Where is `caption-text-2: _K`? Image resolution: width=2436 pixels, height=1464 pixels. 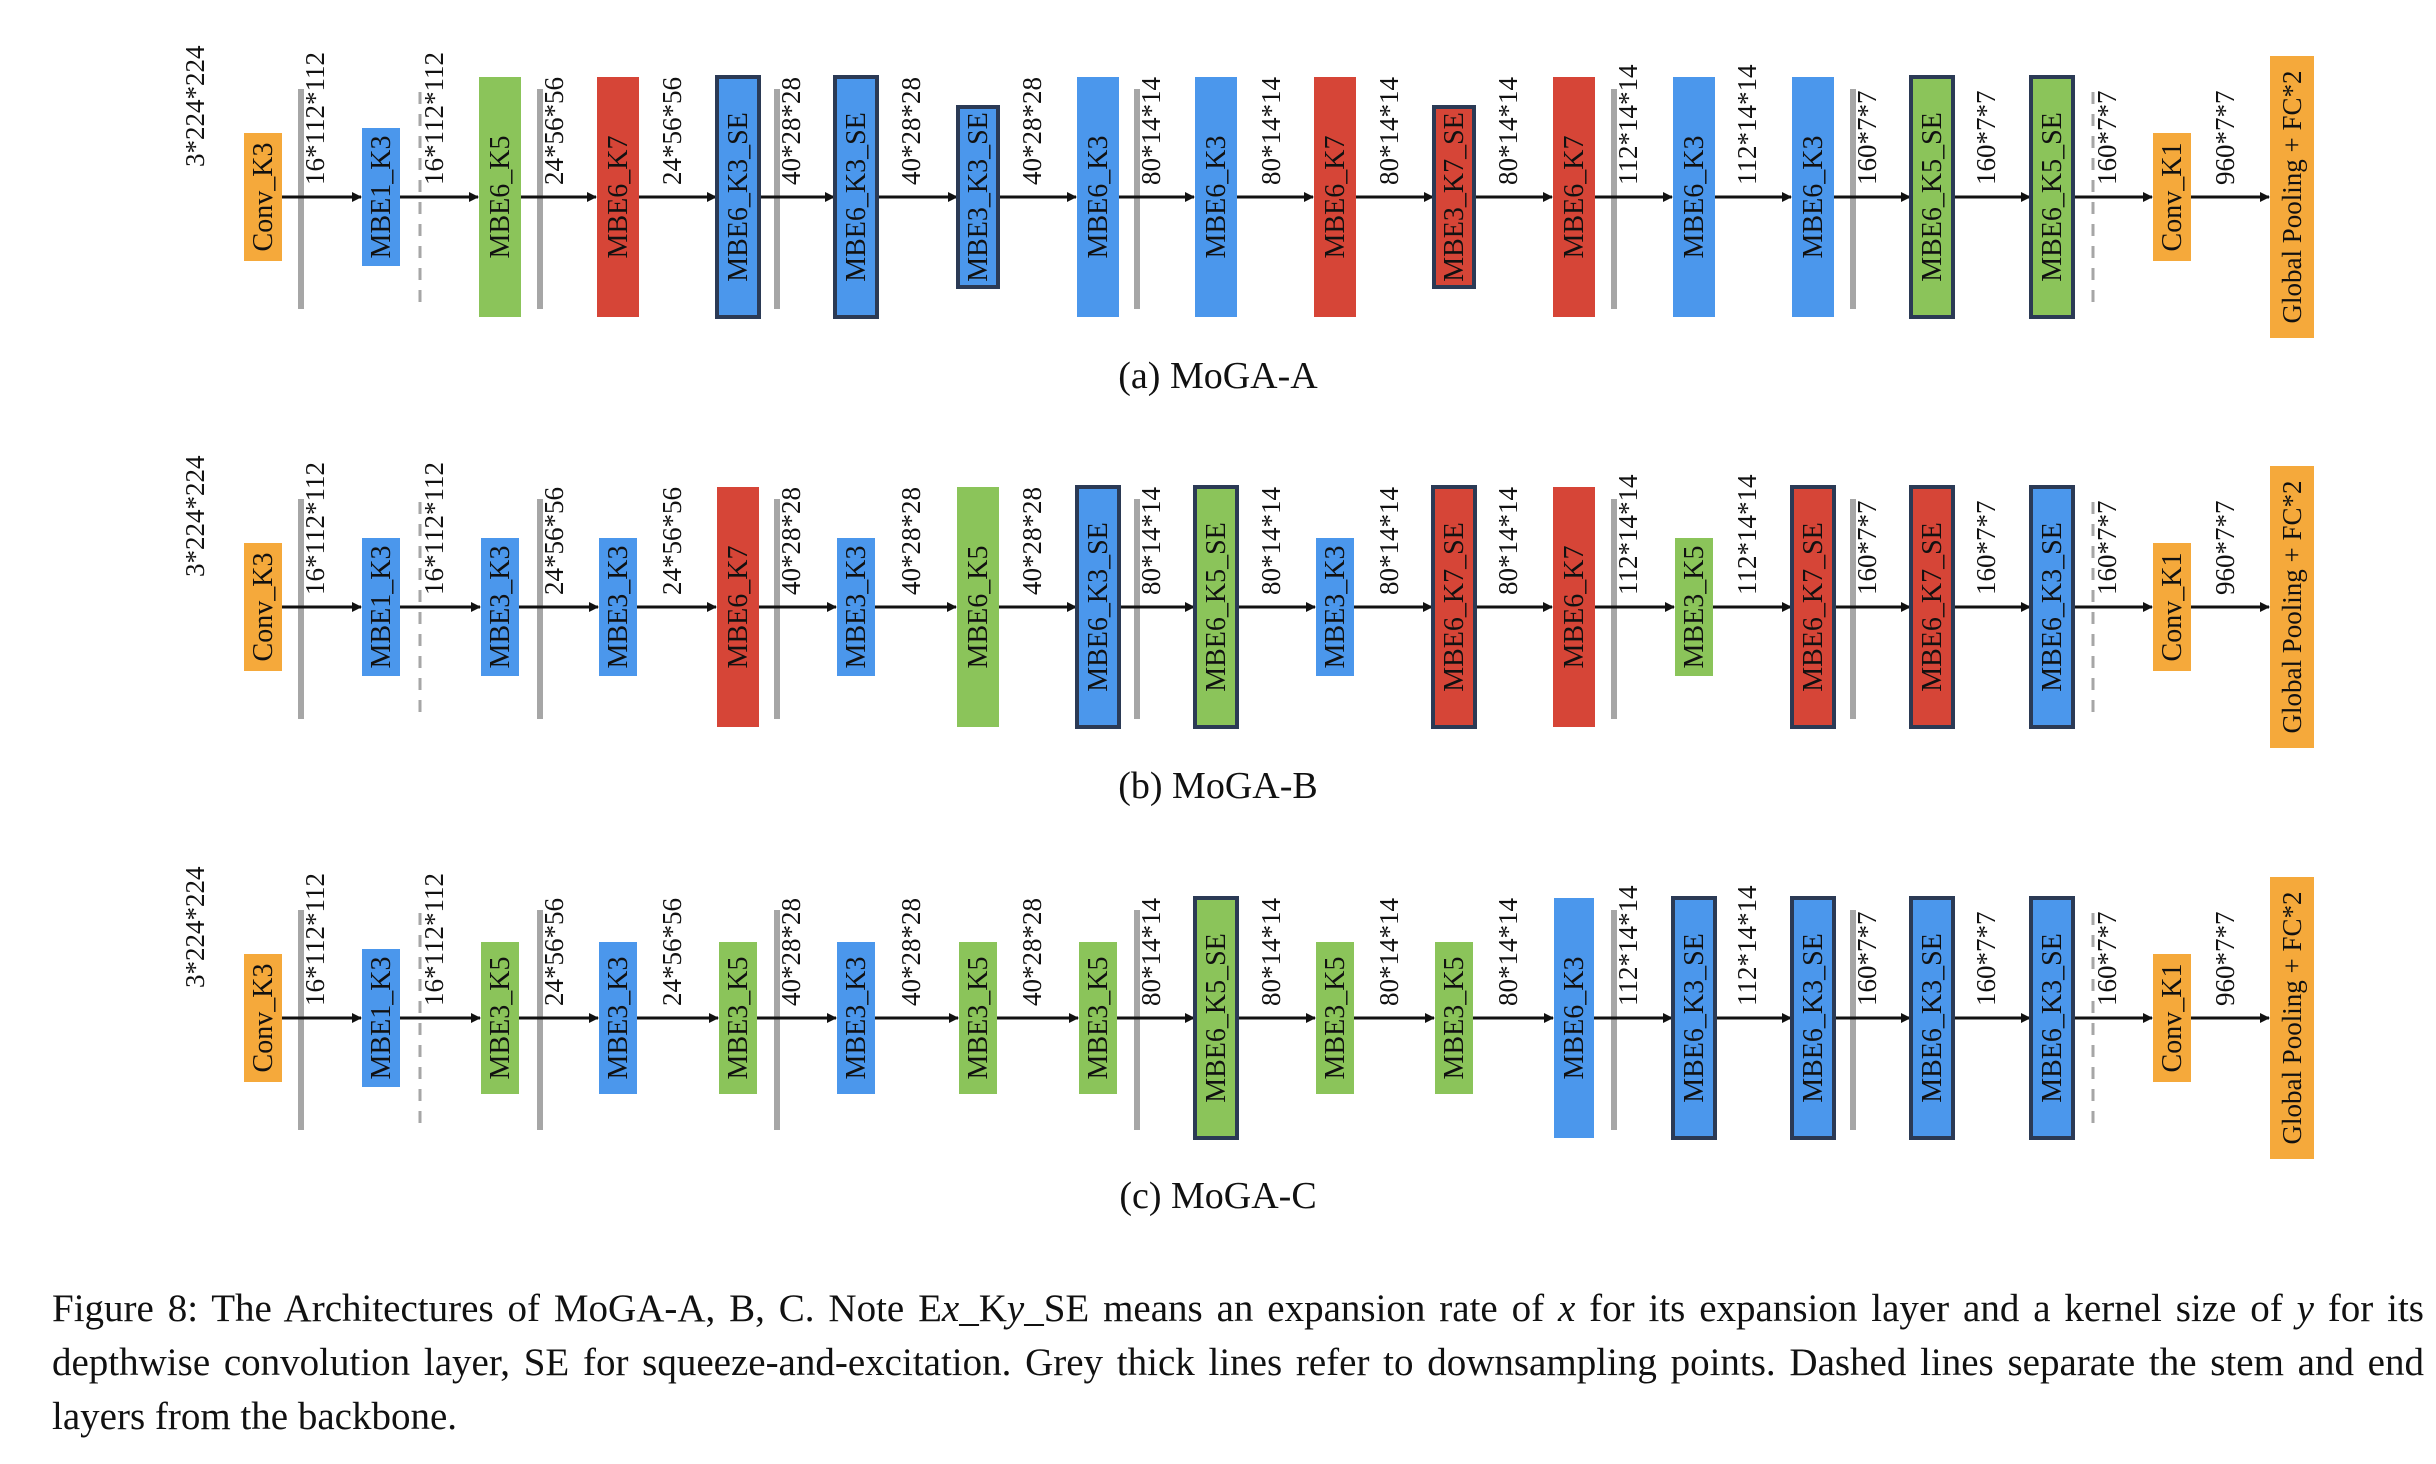 caption-text-2: _K is located at coordinates (983, 1308).